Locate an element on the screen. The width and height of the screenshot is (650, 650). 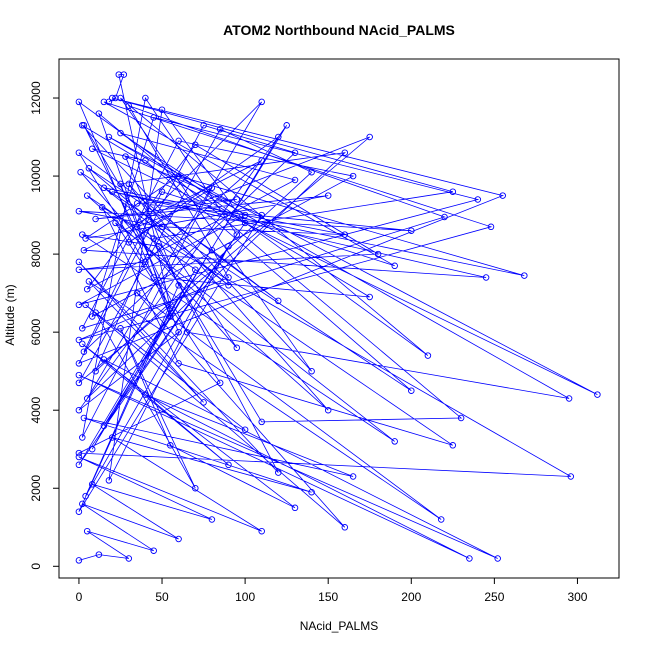
x-tick-label: 50 is located at coordinates (162, 597).